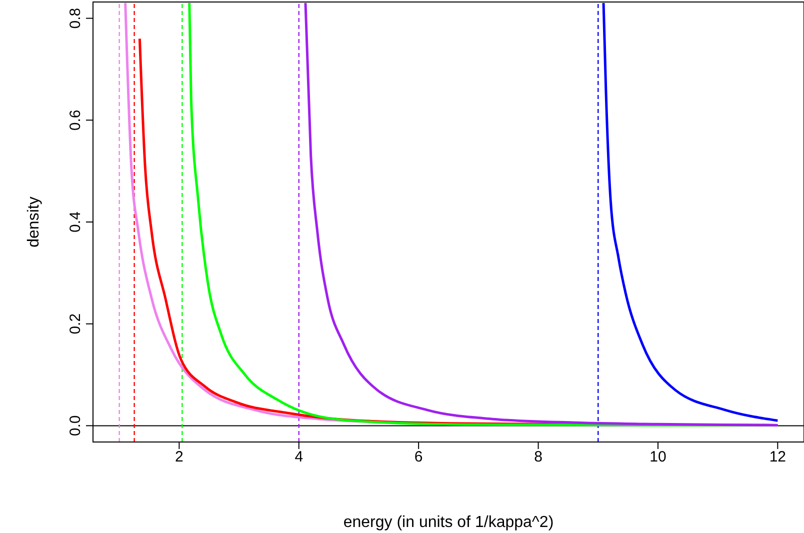 Image resolution: width=804 pixels, height=533 pixels. What do you see at coordinates (75, 222) in the screenshot?
I see `y-tick-label: 0.4` at bounding box center [75, 222].